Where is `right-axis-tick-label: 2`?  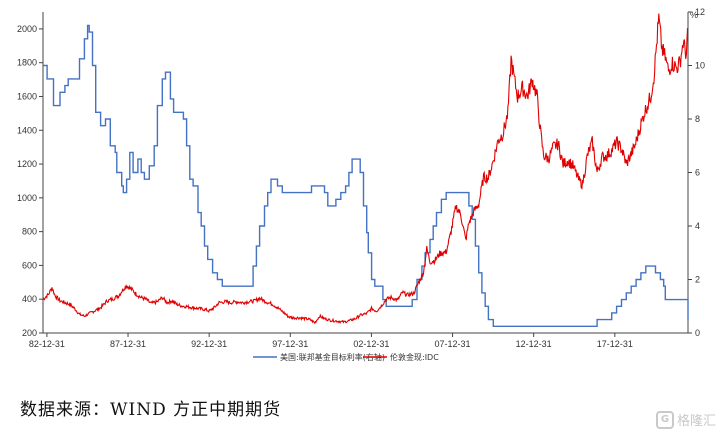 right-axis-tick-label: 2 is located at coordinates (697, 280).